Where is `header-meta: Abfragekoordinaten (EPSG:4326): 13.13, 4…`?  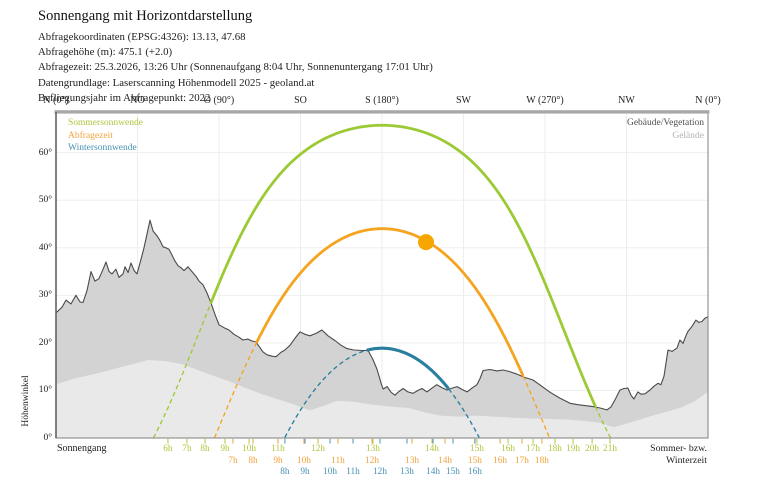
header-meta: Abfragekoordinaten (EPSG:4326): 13.13, 4… is located at coordinates (235, 68).